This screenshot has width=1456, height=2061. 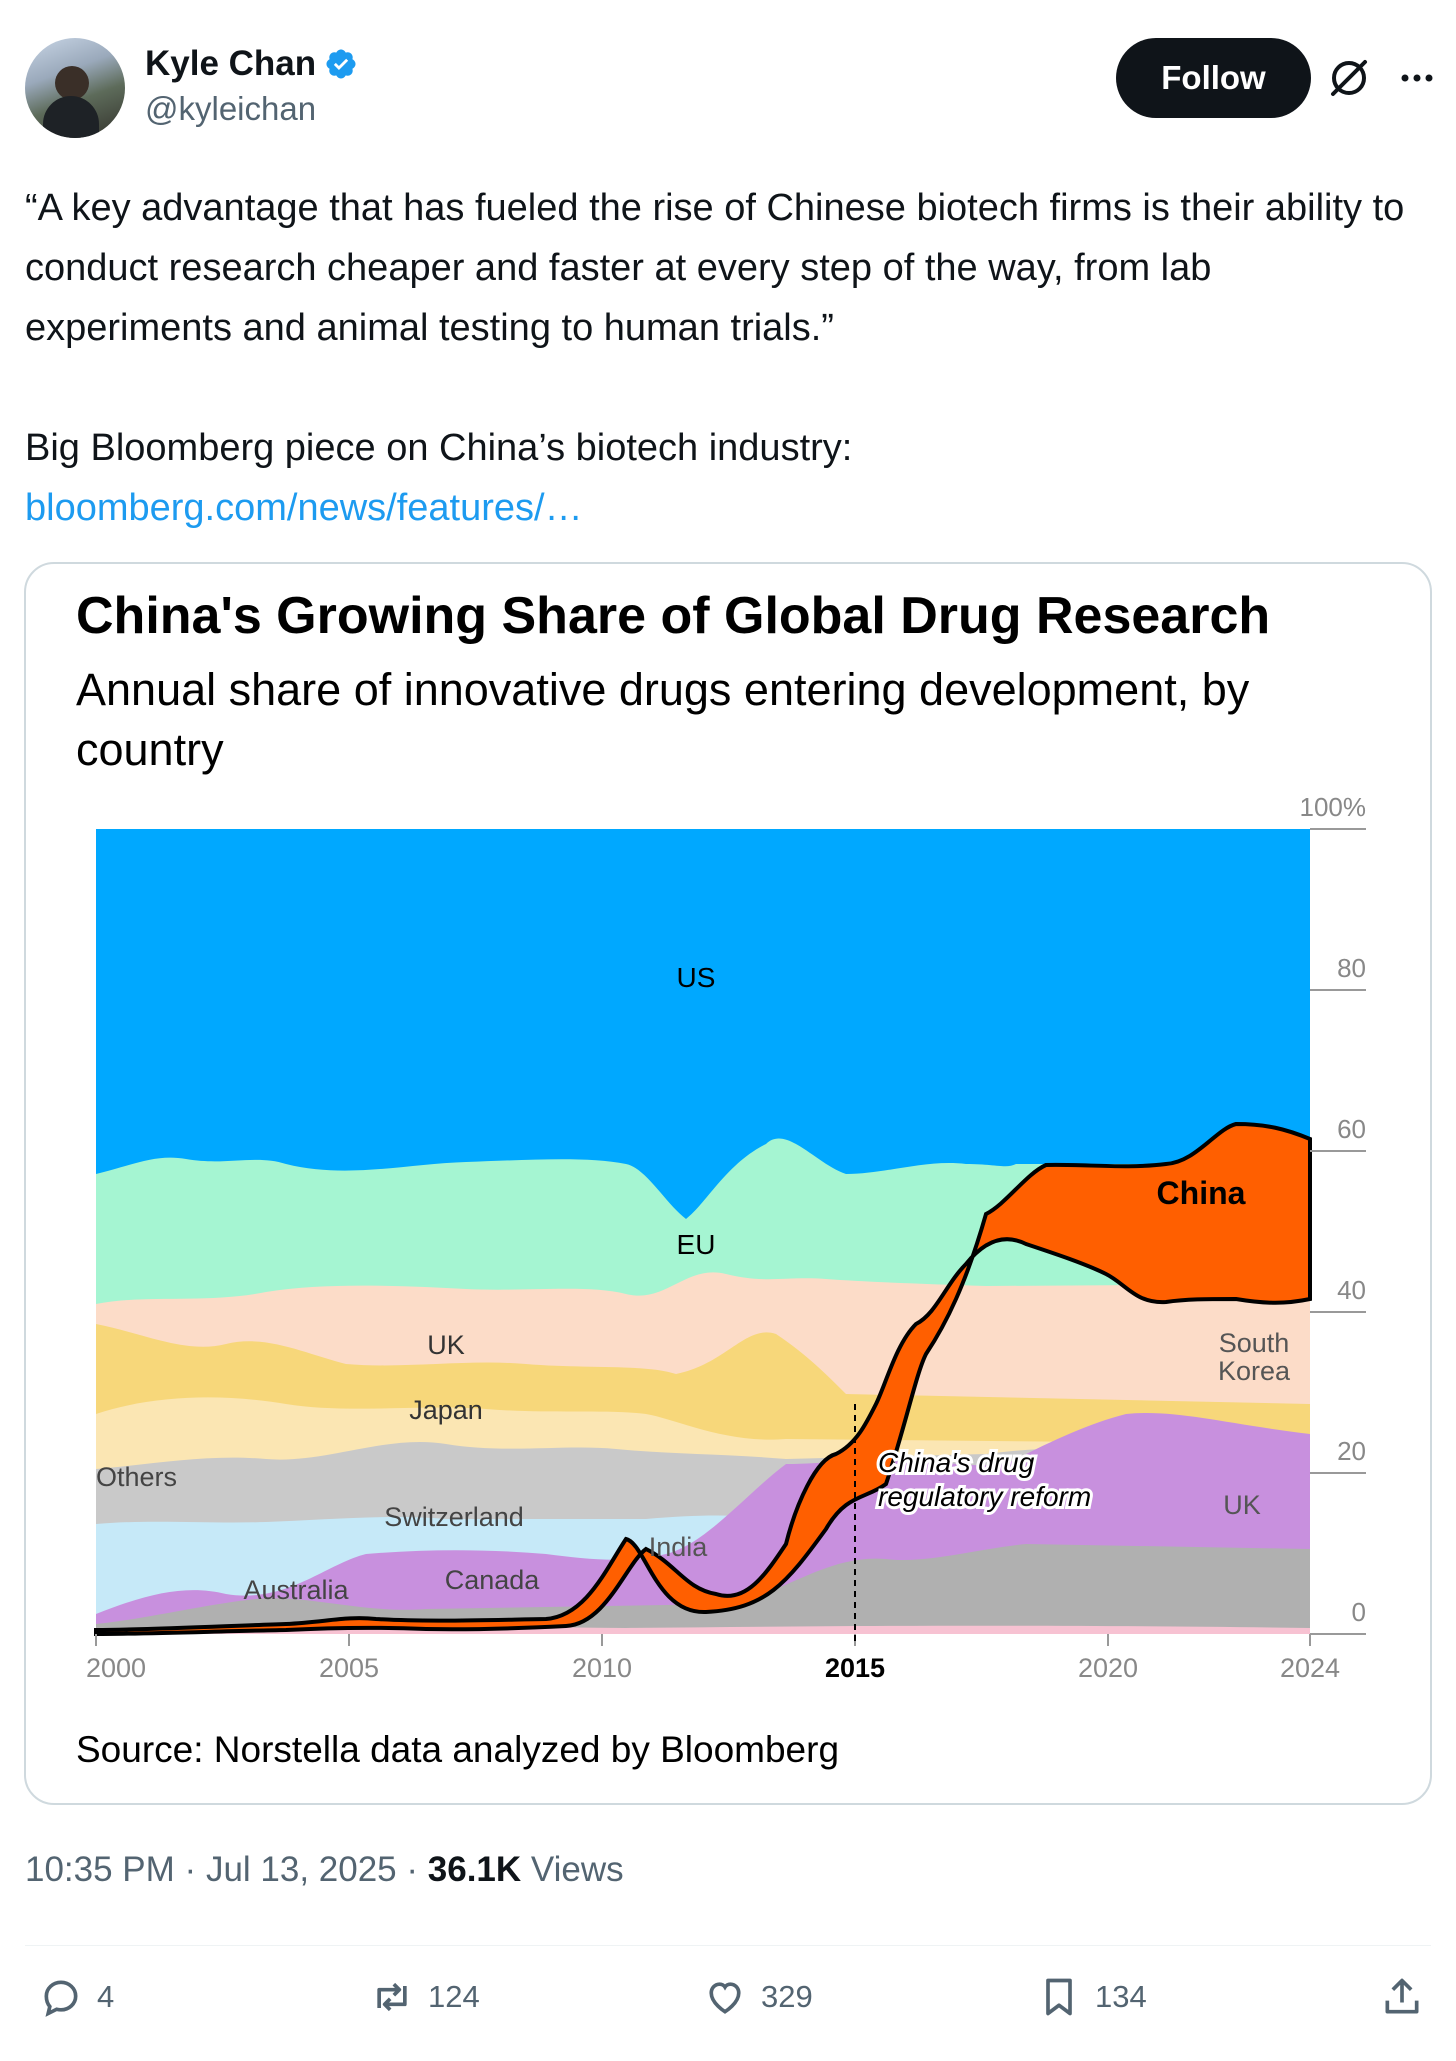 What do you see at coordinates (446, 1345) in the screenshot?
I see `label-uk: UK` at bounding box center [446, 1345].